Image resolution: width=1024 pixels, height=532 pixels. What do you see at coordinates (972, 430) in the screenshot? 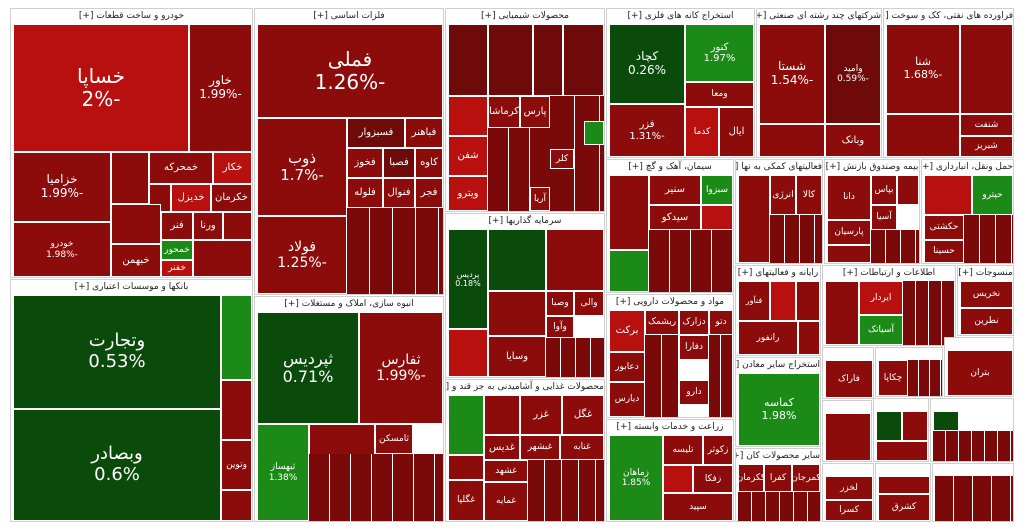
I see `sector-misc-f` at bounding box center [972, 430].